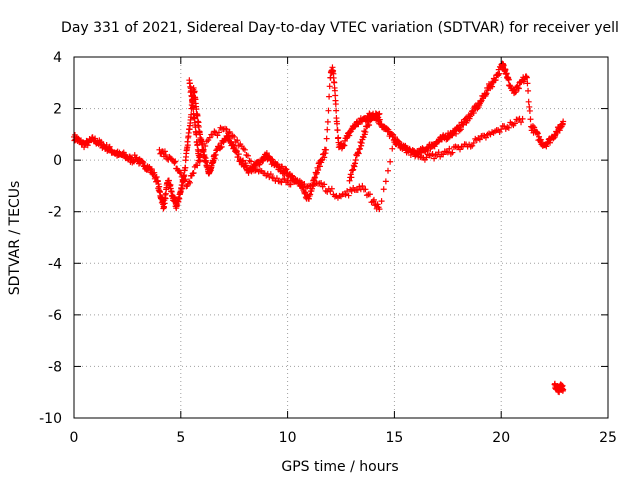  Describe the element at coordinates (608, 438) in the screenshot. I see `x-tick-label: 25` at that location.